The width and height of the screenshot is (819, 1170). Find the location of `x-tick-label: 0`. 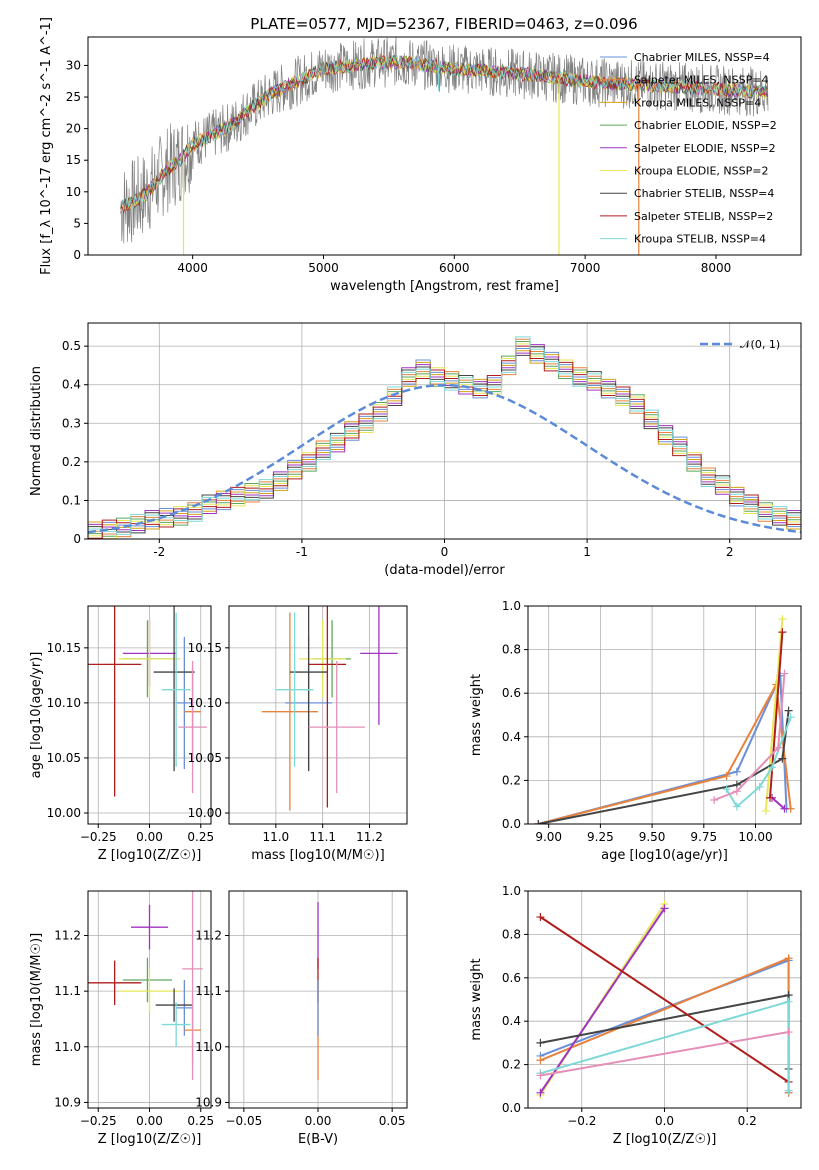

x-tick-label: 0 is located at coordinates (445, 552).